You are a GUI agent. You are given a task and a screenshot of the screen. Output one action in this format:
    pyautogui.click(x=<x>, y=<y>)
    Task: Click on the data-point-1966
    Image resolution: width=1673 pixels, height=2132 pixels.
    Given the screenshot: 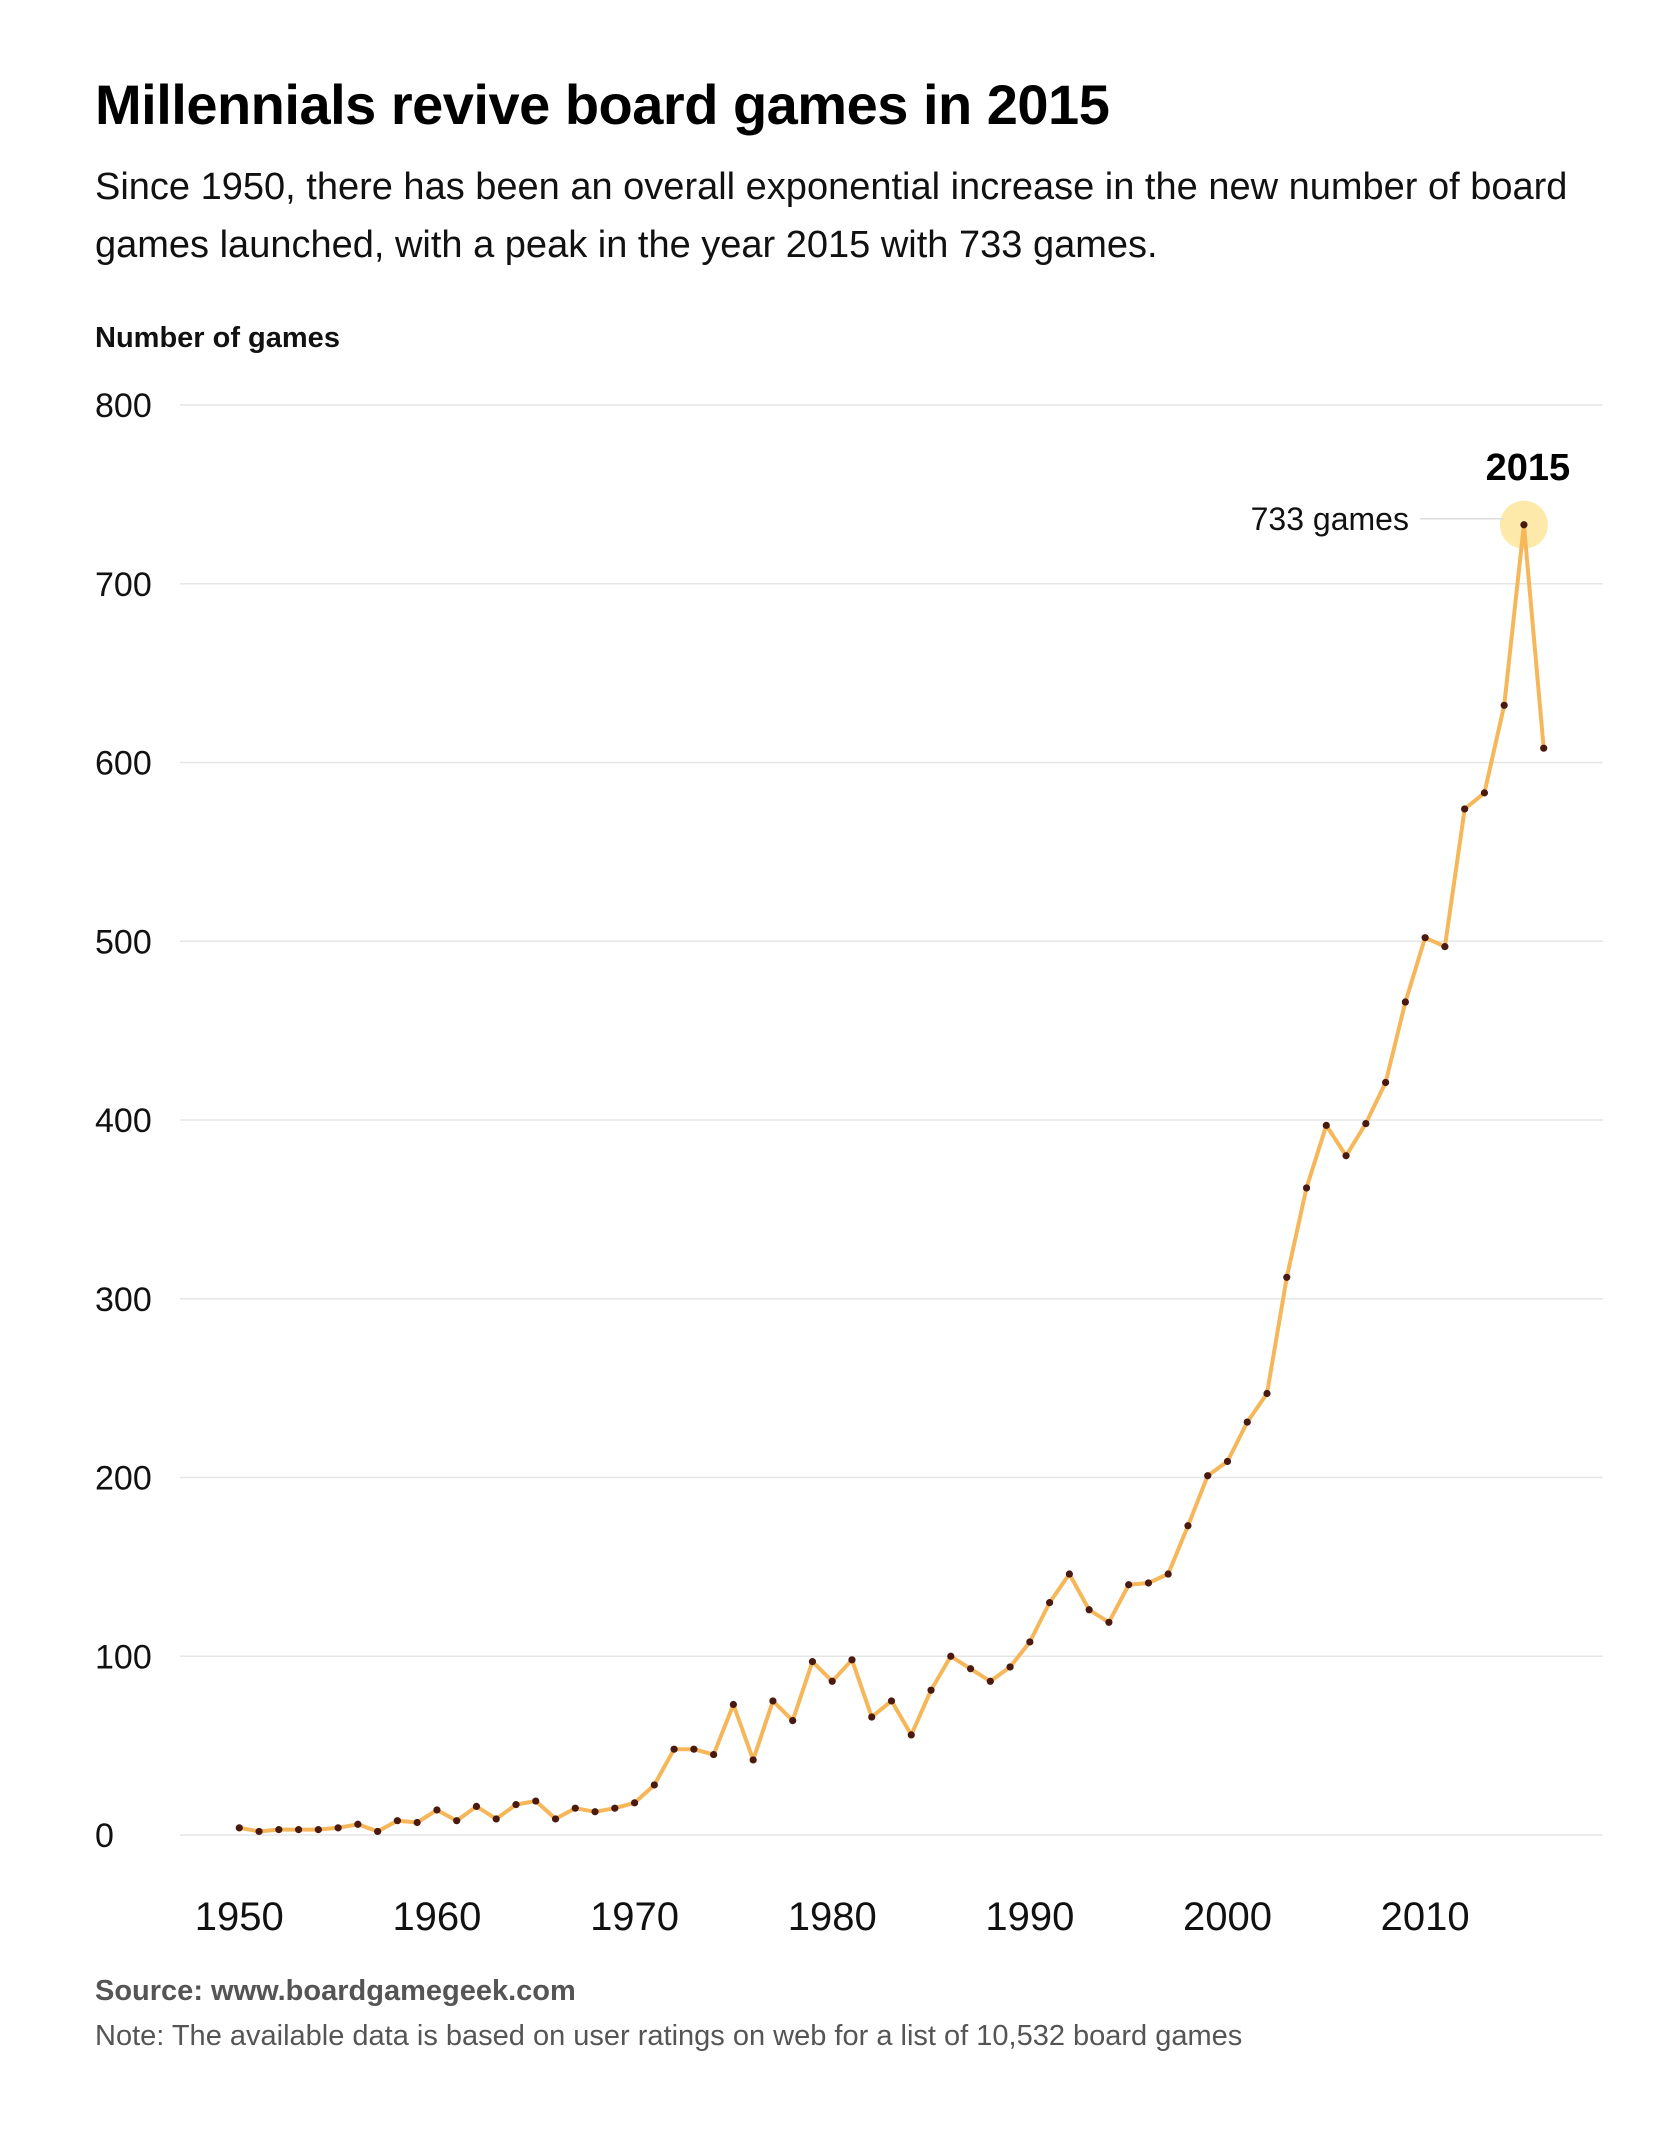 What is the action you would take?
    pyautogui.click(x=555, y=1819)
    